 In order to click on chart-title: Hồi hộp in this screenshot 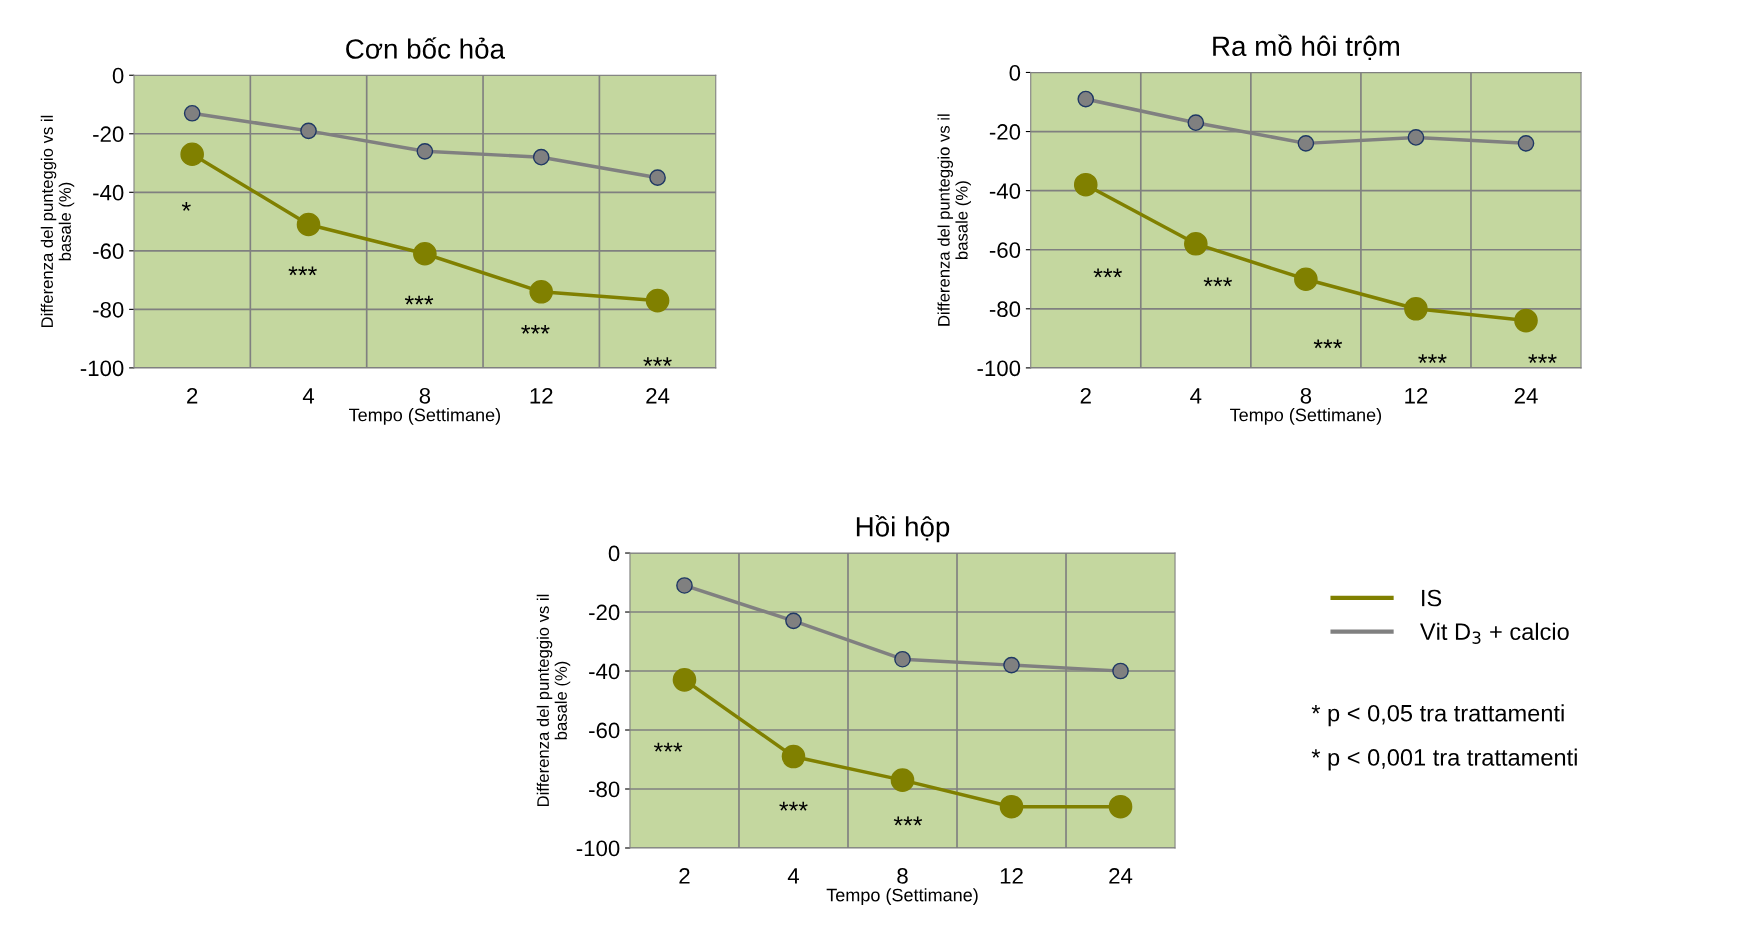, I will do `click(903, 529)`.